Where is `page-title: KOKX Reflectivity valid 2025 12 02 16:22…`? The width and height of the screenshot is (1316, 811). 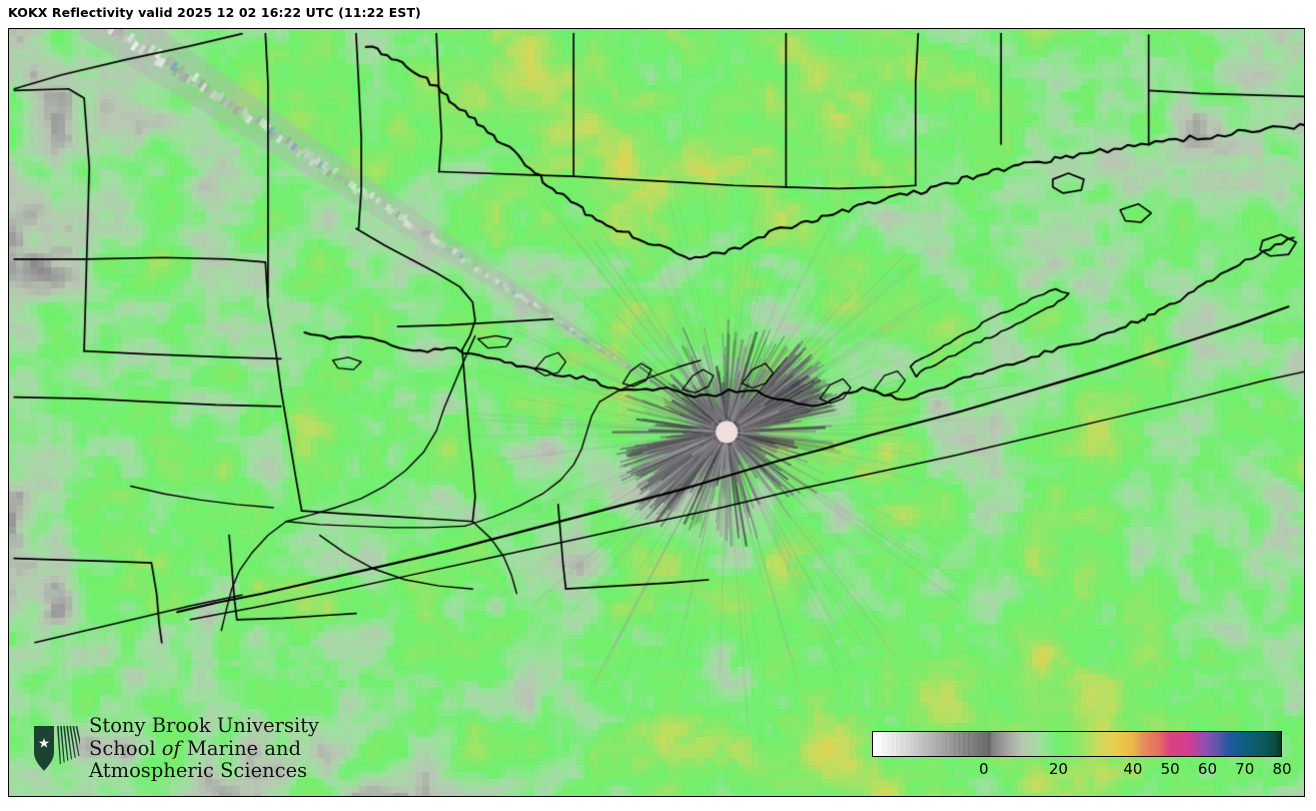
page-title: KOKX Reflectivity valid 2025 12 02 16:22… is located at coordinates (214, 12).